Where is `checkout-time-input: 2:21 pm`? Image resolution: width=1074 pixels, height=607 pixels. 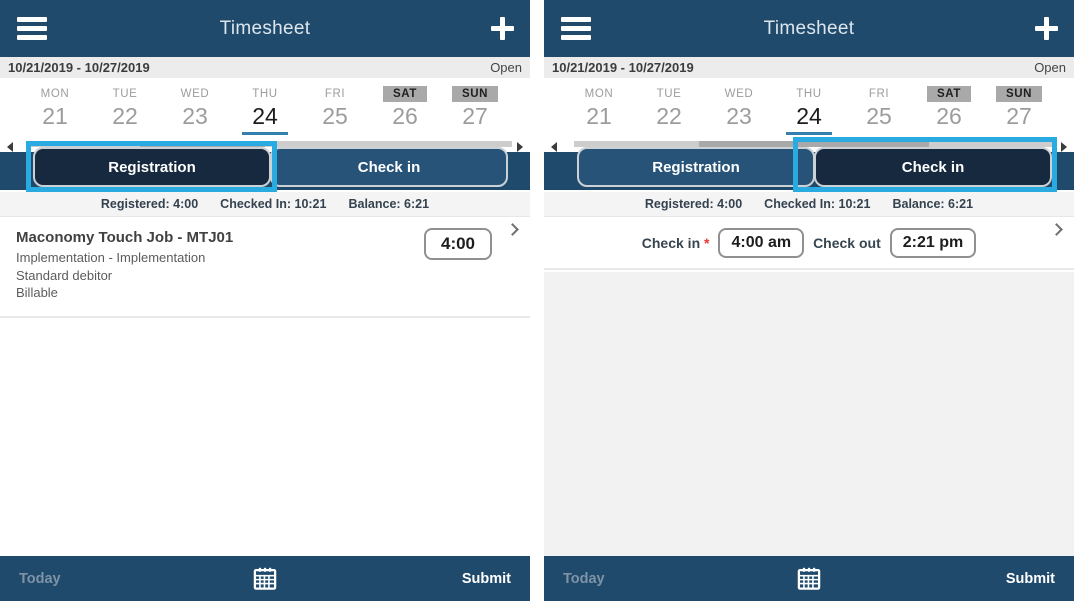 checkout-time-input: 2:21 pm is located at coordinates (933, 243).